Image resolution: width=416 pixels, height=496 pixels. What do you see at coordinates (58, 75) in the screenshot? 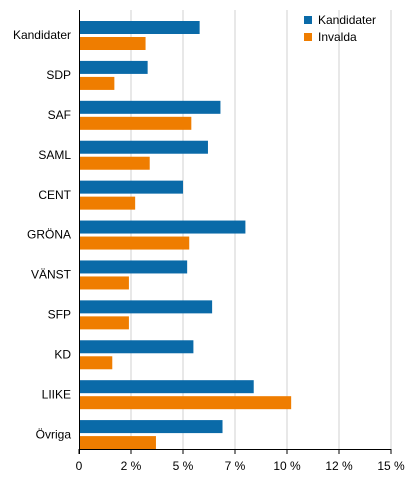
I see `category-label: SDP` at bounding box center [58, 75].